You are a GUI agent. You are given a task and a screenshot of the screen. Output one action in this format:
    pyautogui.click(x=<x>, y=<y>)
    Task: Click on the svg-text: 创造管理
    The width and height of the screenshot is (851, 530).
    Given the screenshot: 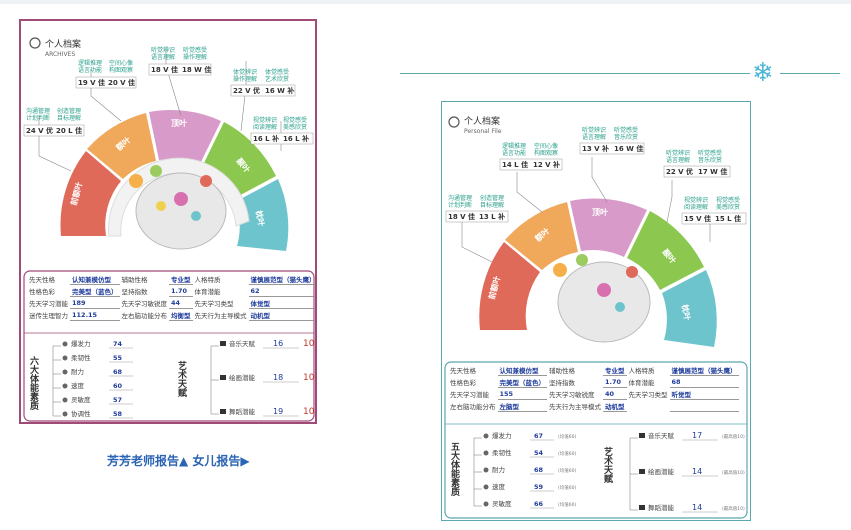 What is the action you would take?
    pyautogui.click(x=492, y=198)
    